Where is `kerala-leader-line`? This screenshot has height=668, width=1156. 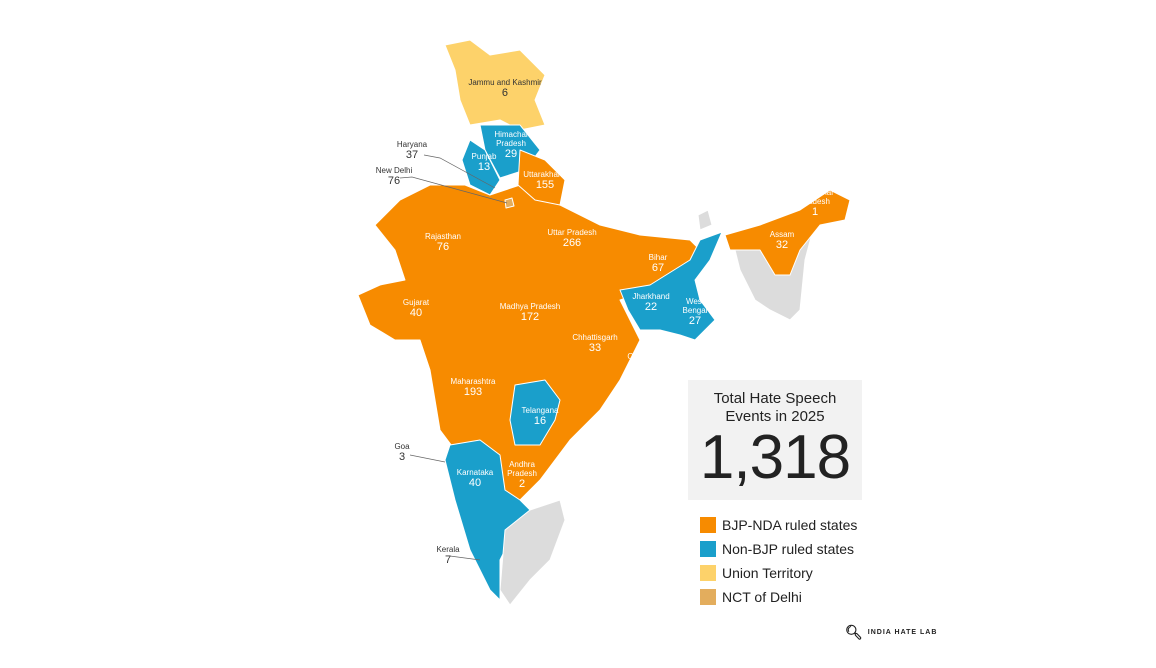
kerala-leader-line is located at coordinates (465, 558).